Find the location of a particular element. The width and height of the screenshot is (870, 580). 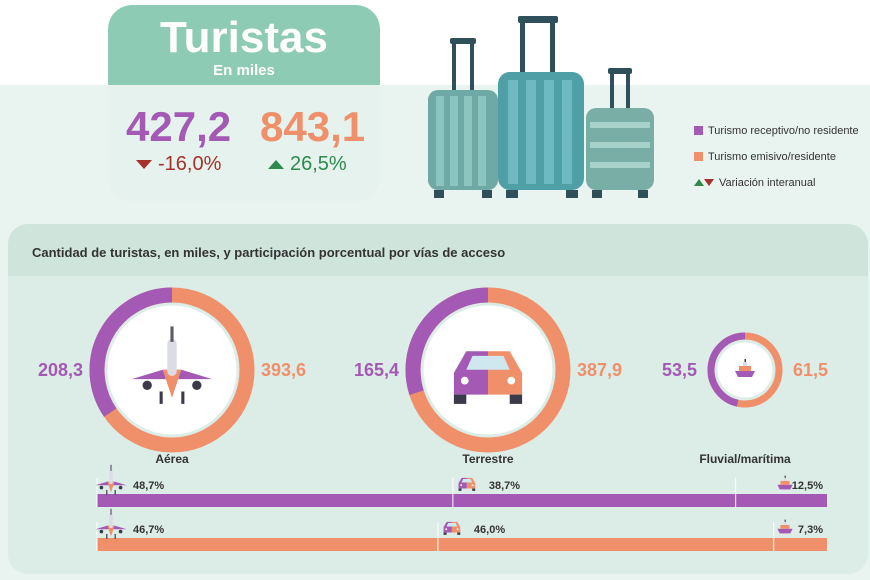

panel-header is located at coordinates (438, 250).